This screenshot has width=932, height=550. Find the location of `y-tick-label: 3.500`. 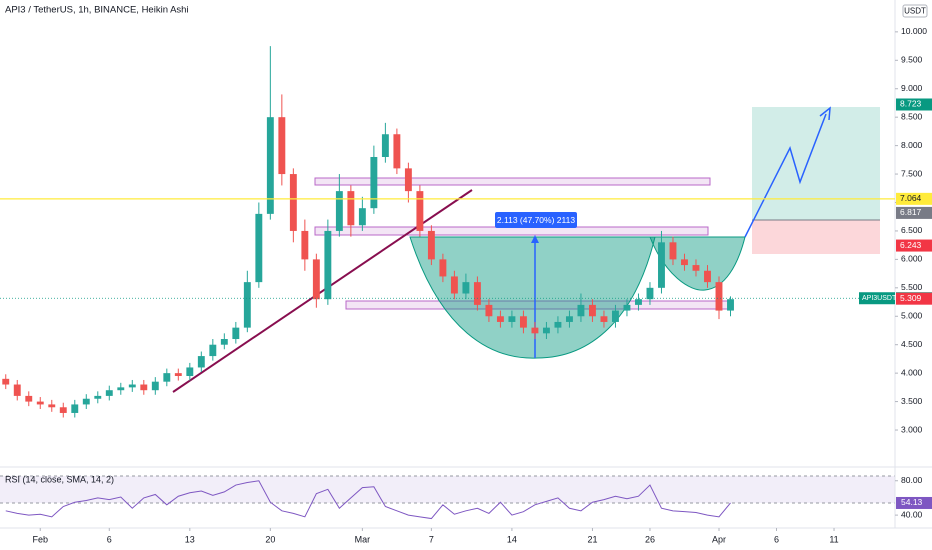

y-tick-label: 3.500 is located at coordinates (912, 401).